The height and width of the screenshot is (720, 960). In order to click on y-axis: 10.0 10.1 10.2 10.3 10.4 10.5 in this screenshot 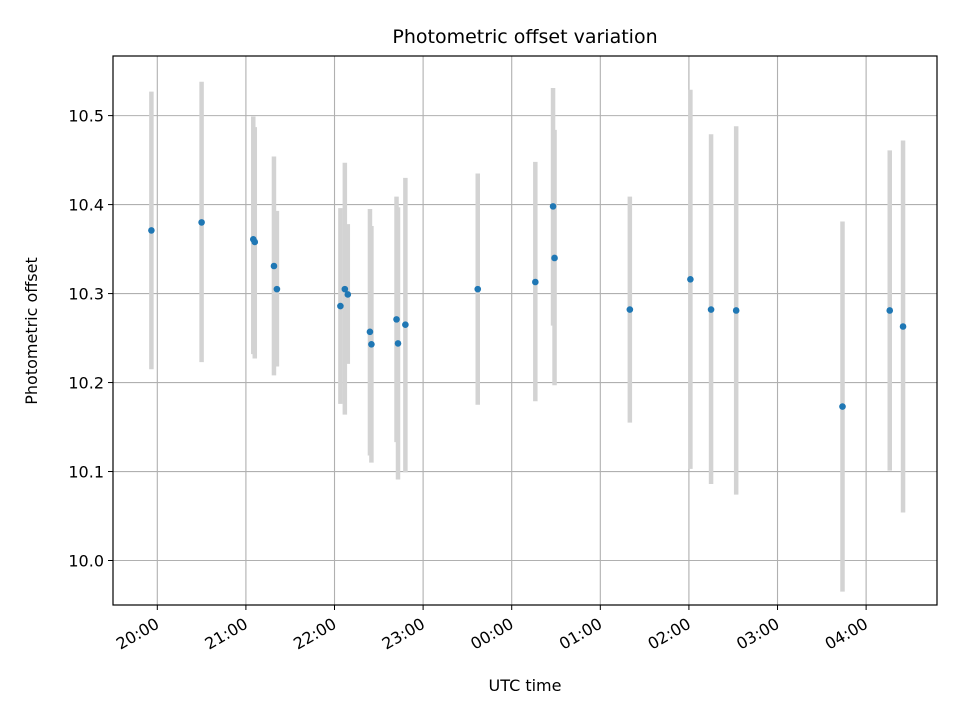, I will do `click(90, 339)`.